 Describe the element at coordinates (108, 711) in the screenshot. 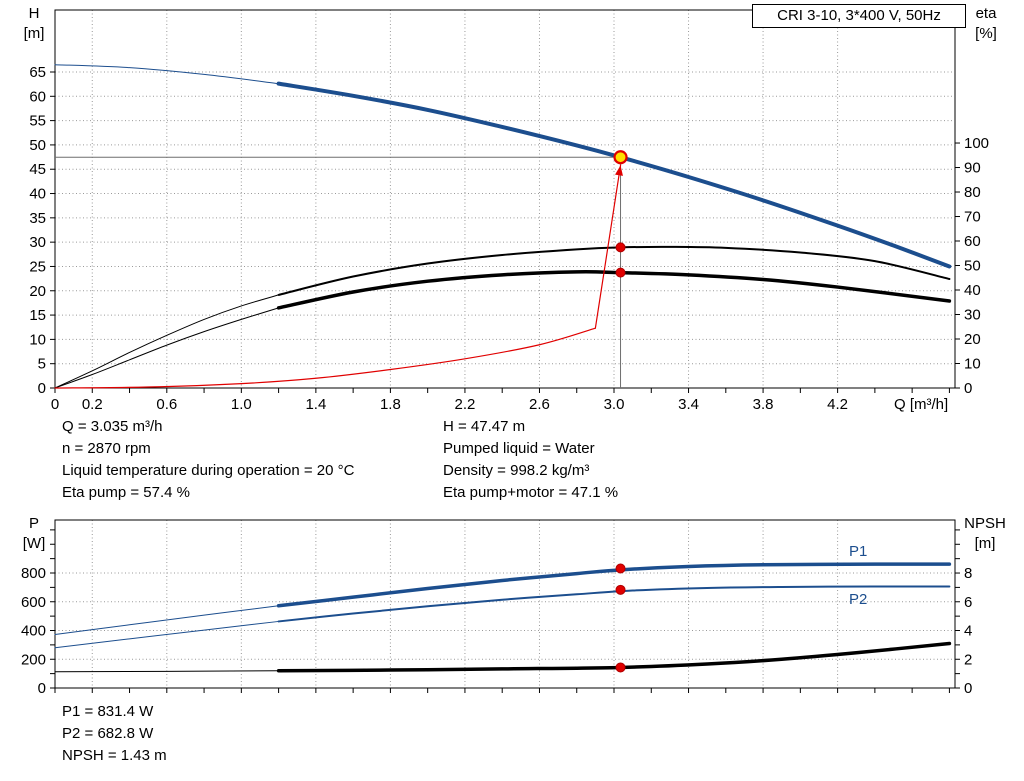

I see `info-p1: P1 = 831.4 W` at that location.